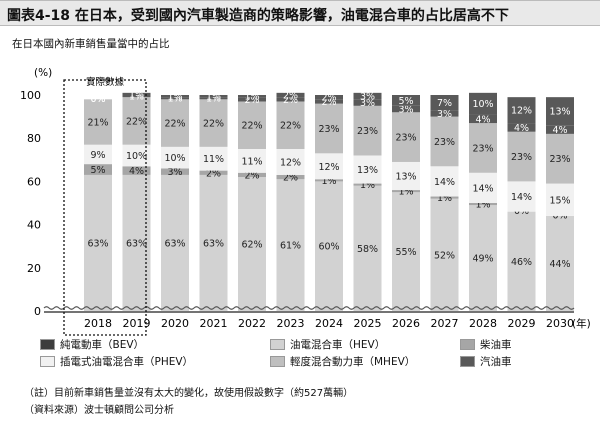 Image resolution: width=600 pixels, height=426 pixels. I want to click on chart-subtitle: 在日本國內新車銷售量當中的占比, so click(91, 44).